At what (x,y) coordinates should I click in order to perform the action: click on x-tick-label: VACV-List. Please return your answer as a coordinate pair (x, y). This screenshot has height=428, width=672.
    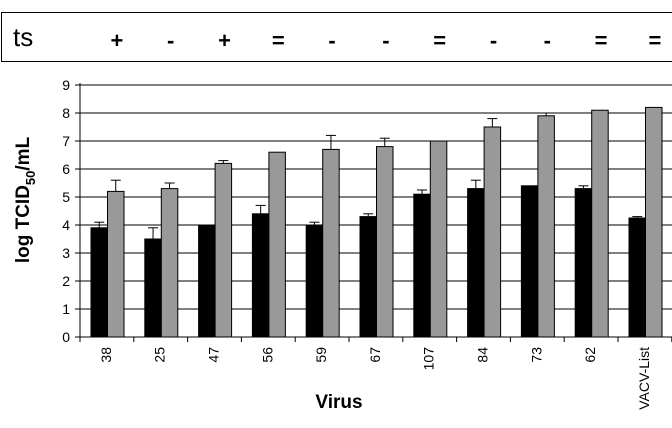
    Looking at the image, I should click on (644, 378).